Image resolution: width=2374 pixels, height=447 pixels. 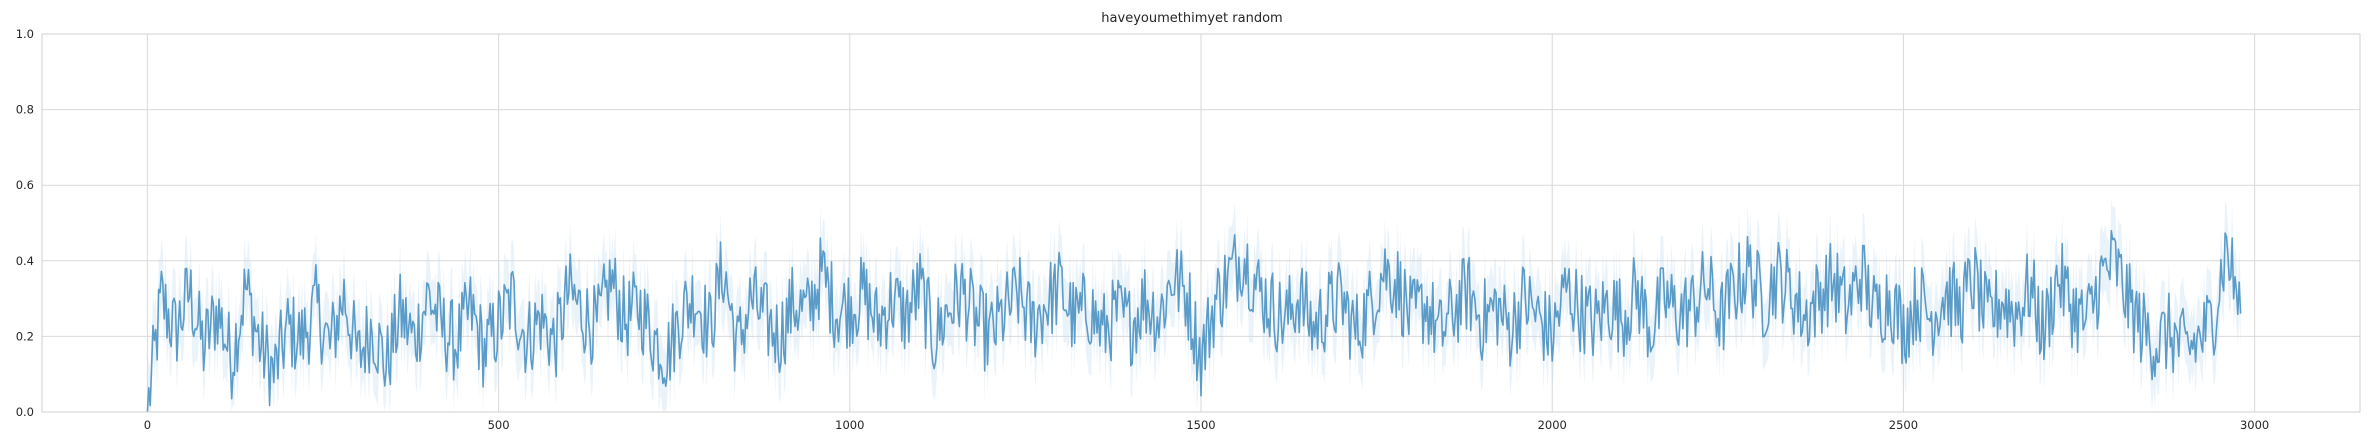 What do you see at coordinates (25, 261) in the screenshot?
I see `y-tick-label: 0.4` at bounding box center [25, 261].